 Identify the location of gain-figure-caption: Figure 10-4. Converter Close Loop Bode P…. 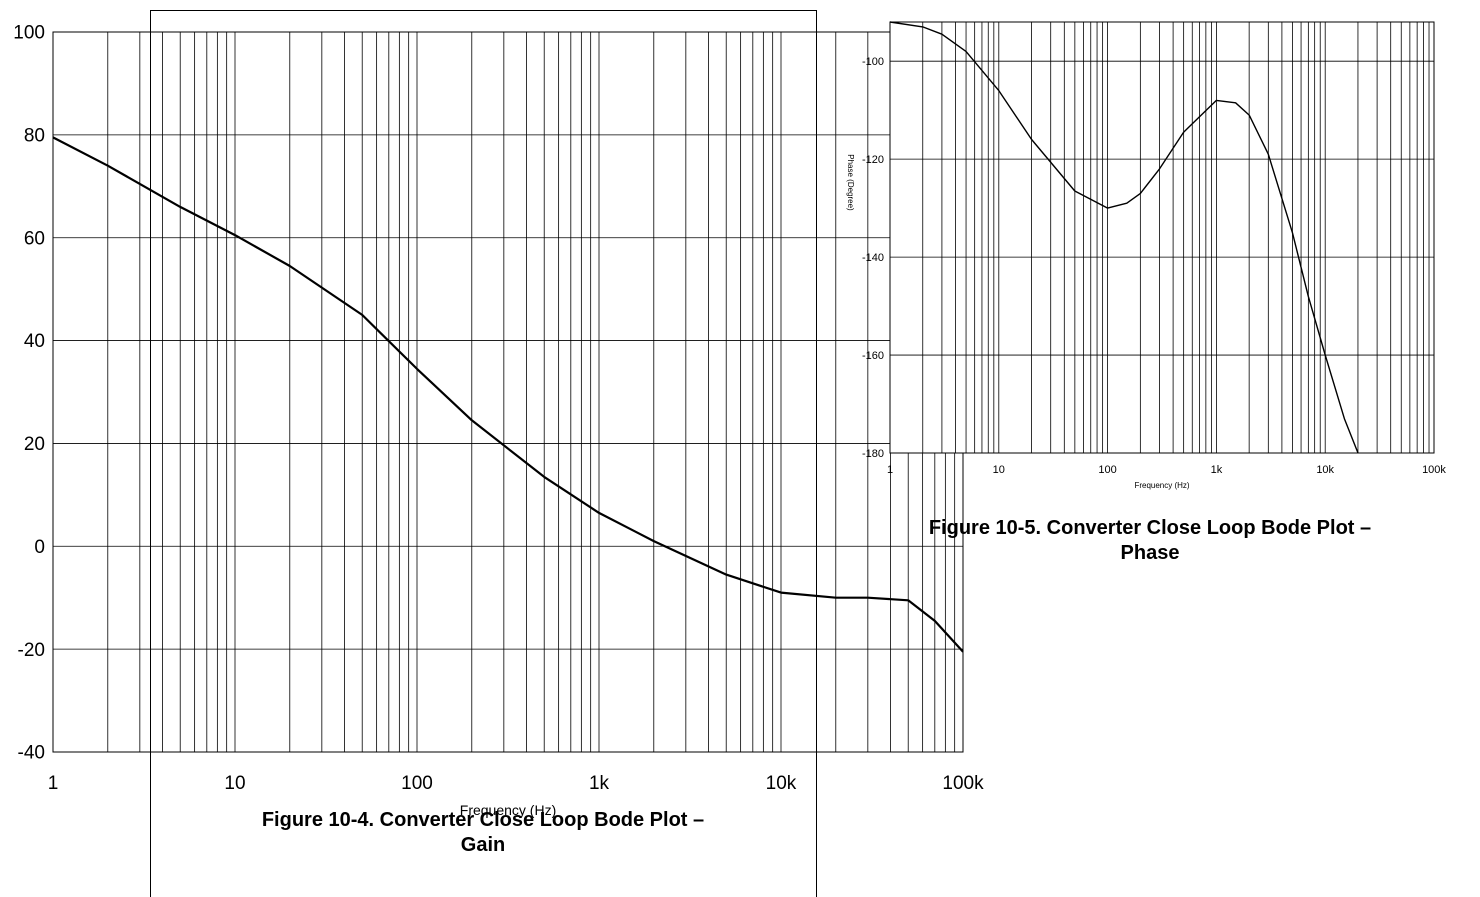
(483, 833).